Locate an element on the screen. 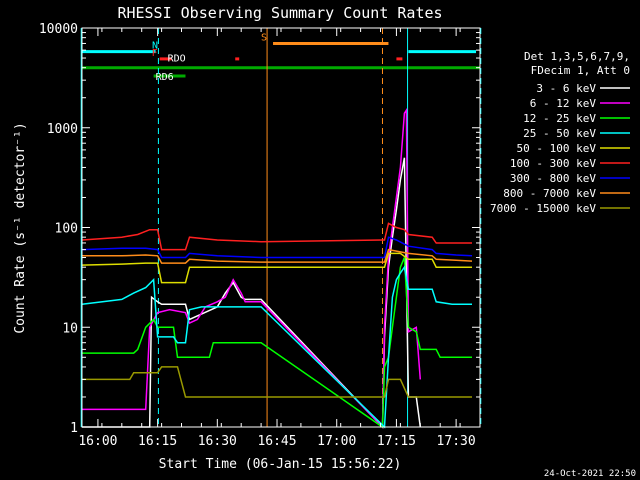  y-tick-label: 100 is located at coordinates (66, 229).